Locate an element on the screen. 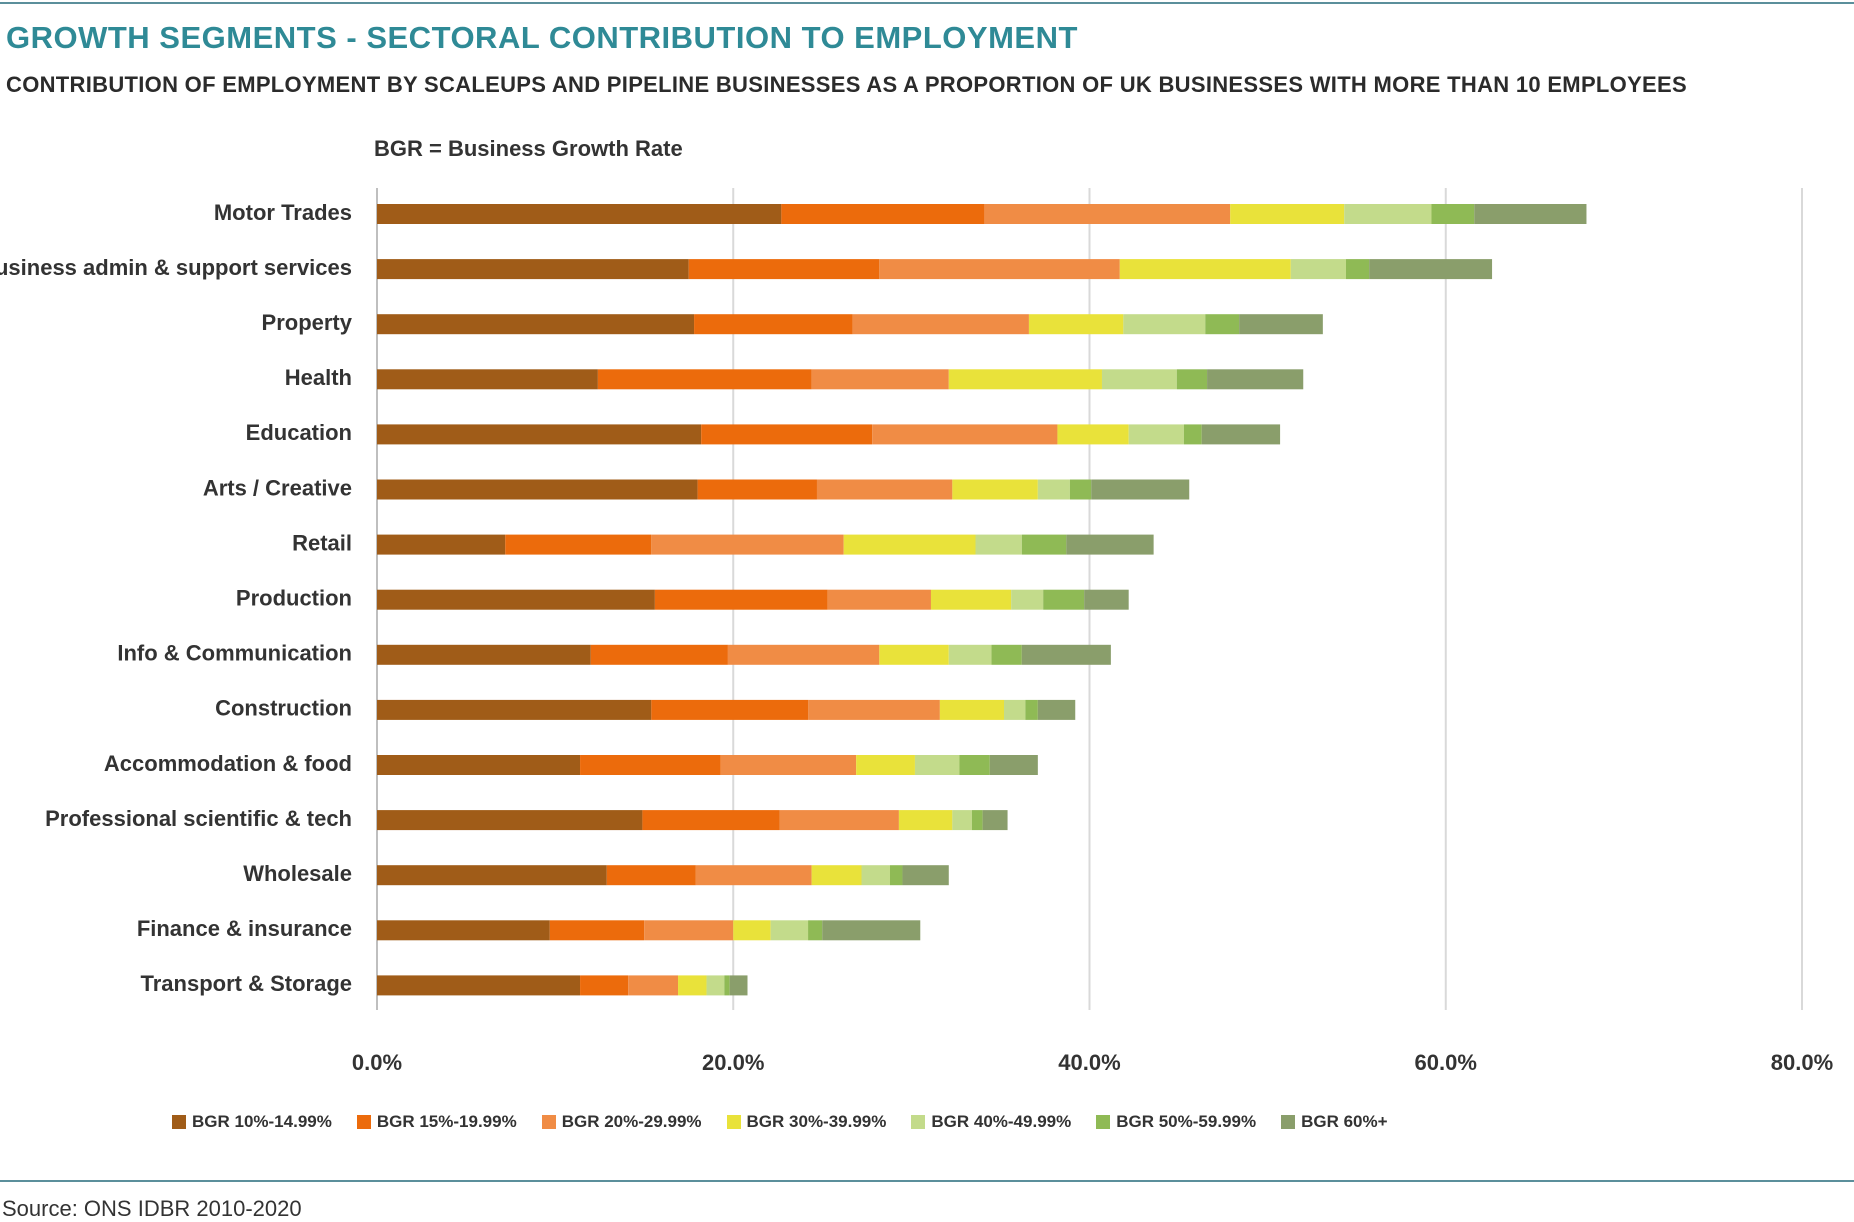  legend-label: BGR 30%-39.99% is located at coordinates (816, 1121).